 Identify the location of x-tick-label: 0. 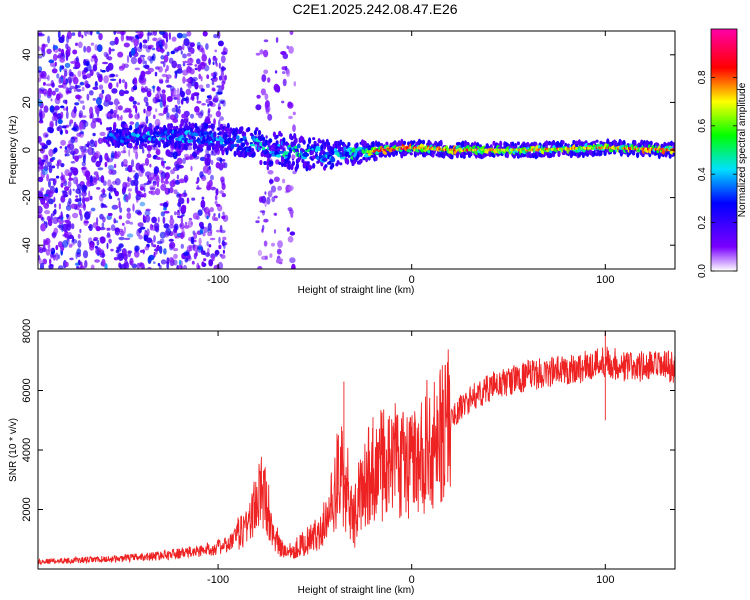
(412, 580).